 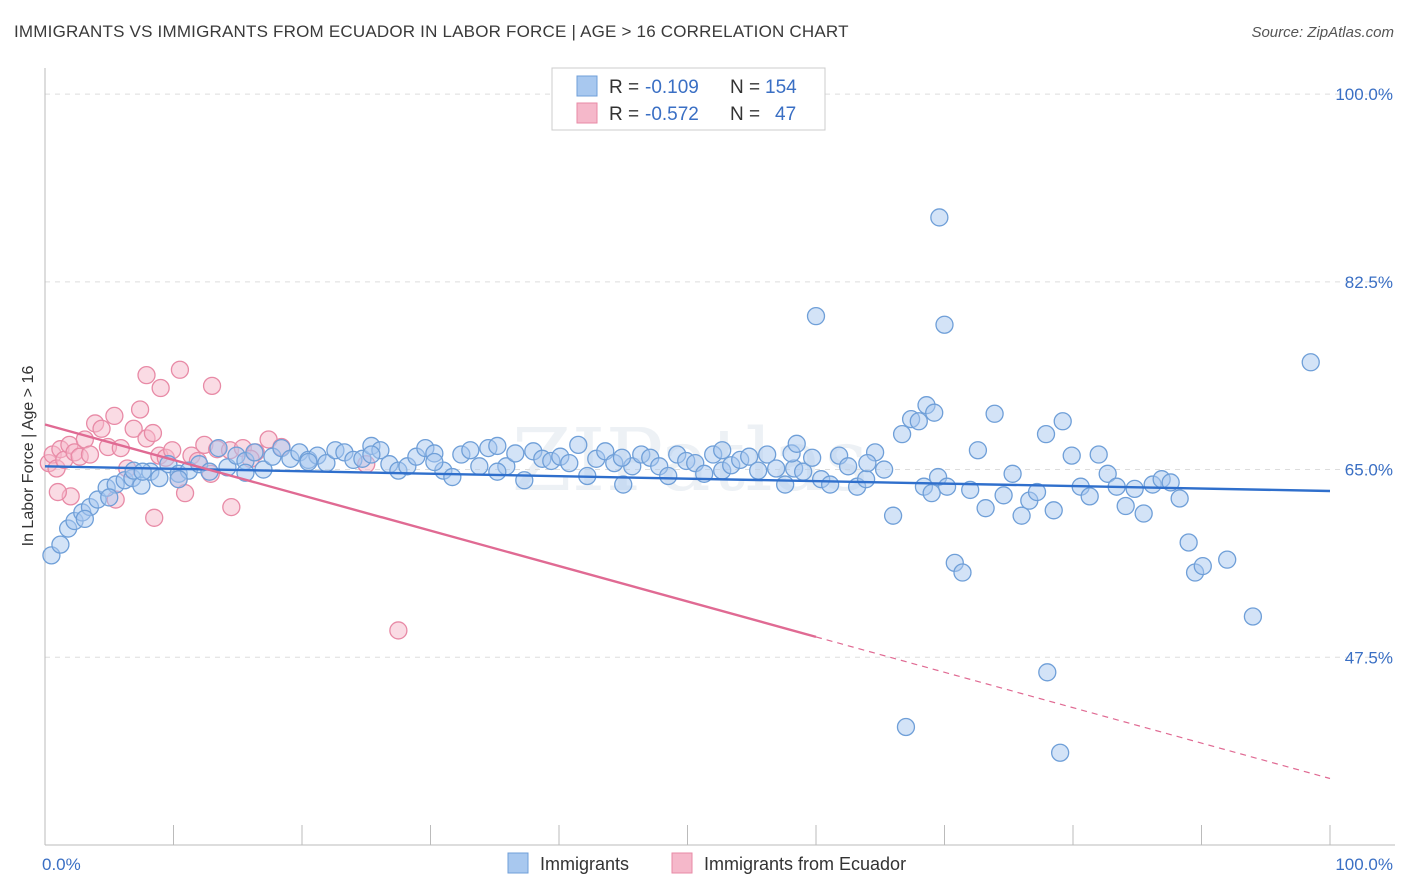 I want to click on trend-line-ecuador, so click(x=430, y=531).